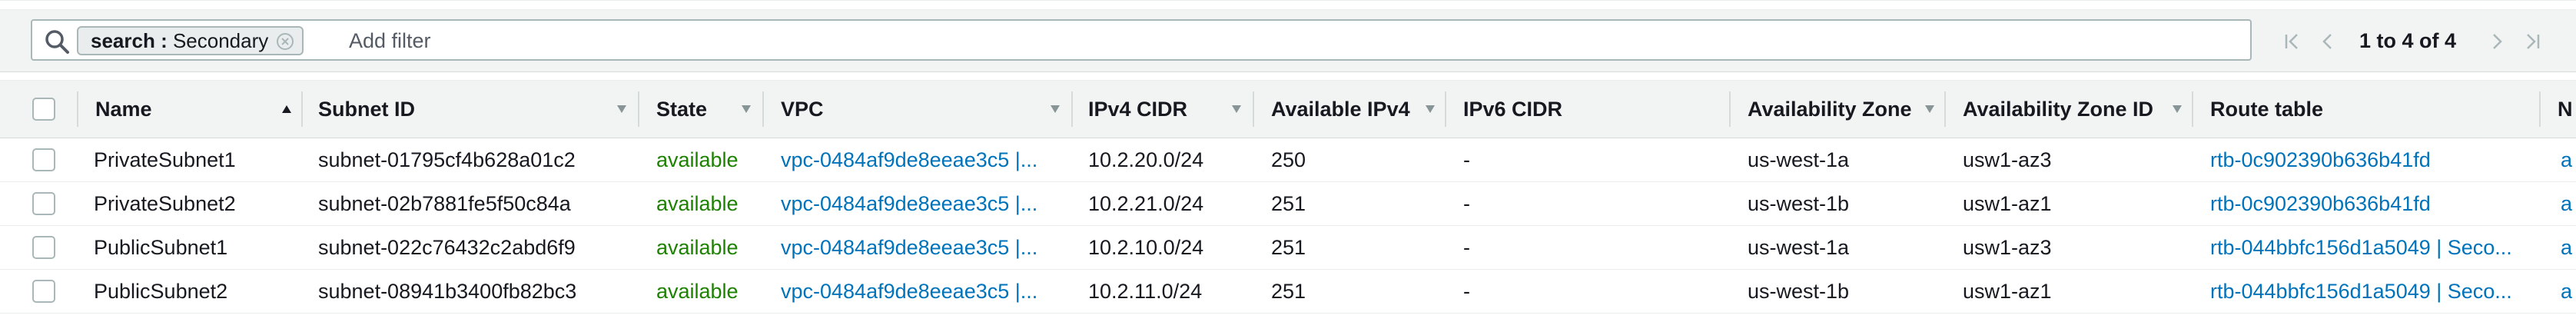  I want to click on search-box: search : Secondary, so click(1141, 40).